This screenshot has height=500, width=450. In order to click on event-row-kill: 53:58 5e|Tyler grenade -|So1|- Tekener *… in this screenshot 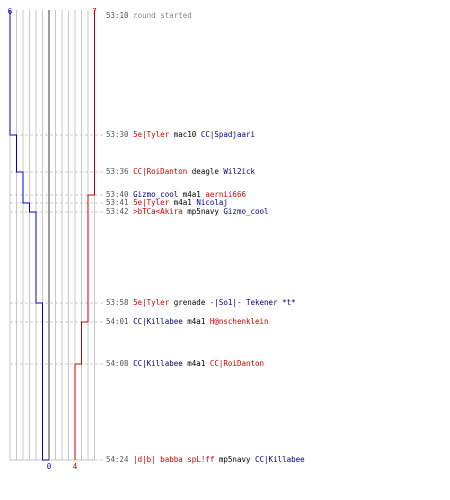, I will do `click(201, 302)`.